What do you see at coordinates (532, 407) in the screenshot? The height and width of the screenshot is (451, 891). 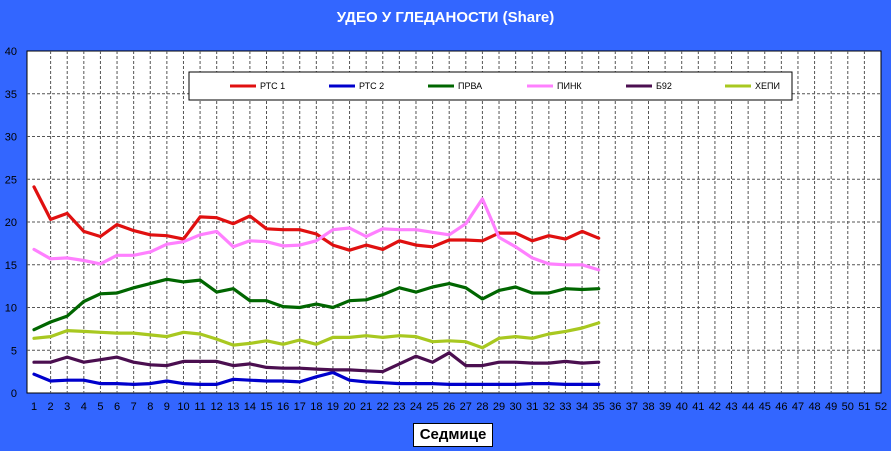 I see `x-tick-label: 31` at bounding box center [532, 407].